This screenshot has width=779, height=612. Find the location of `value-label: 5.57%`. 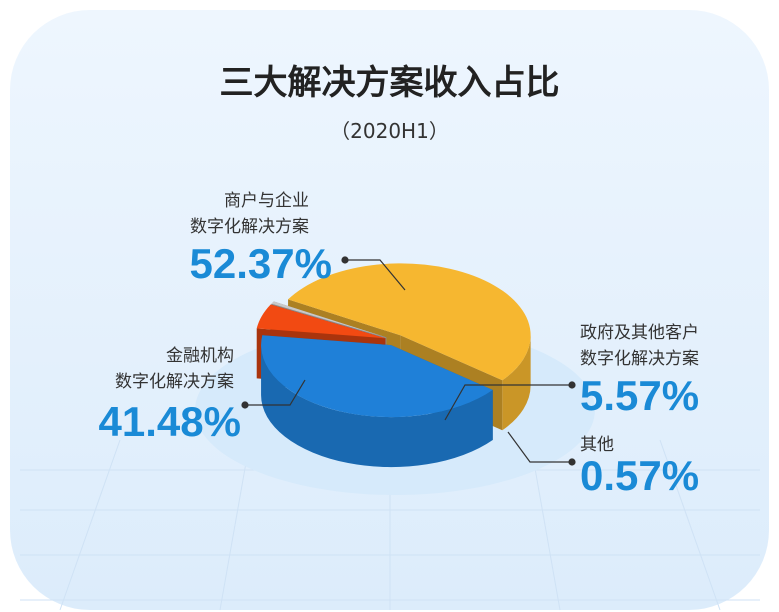

value-label: 5.57% is located at coordinates (640, 395).